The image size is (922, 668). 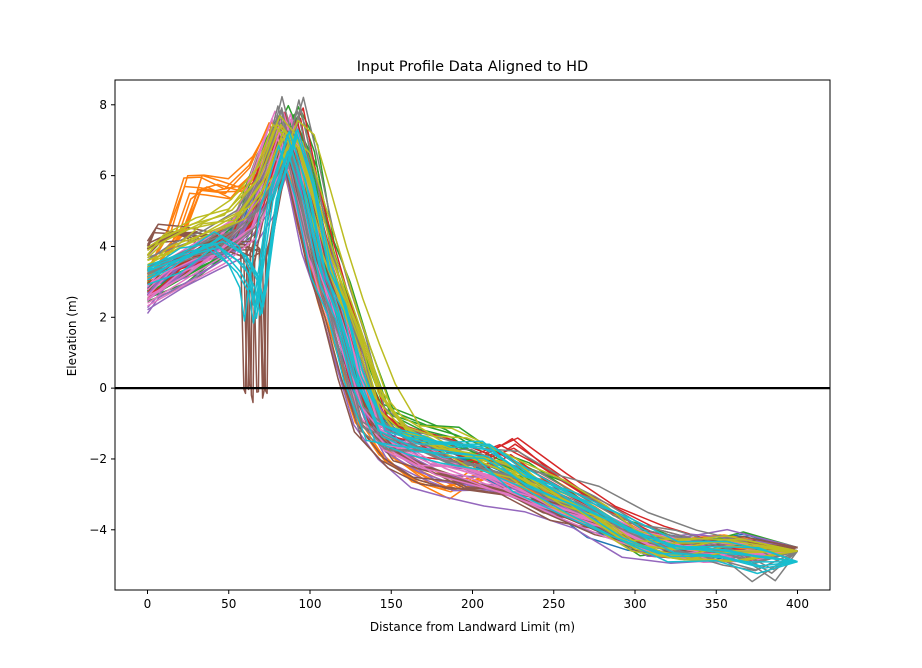 What do you see at coordinates (98, 530) in the screenshot?
I see `y-tick-label: −4` at bounding box center [98, 530].